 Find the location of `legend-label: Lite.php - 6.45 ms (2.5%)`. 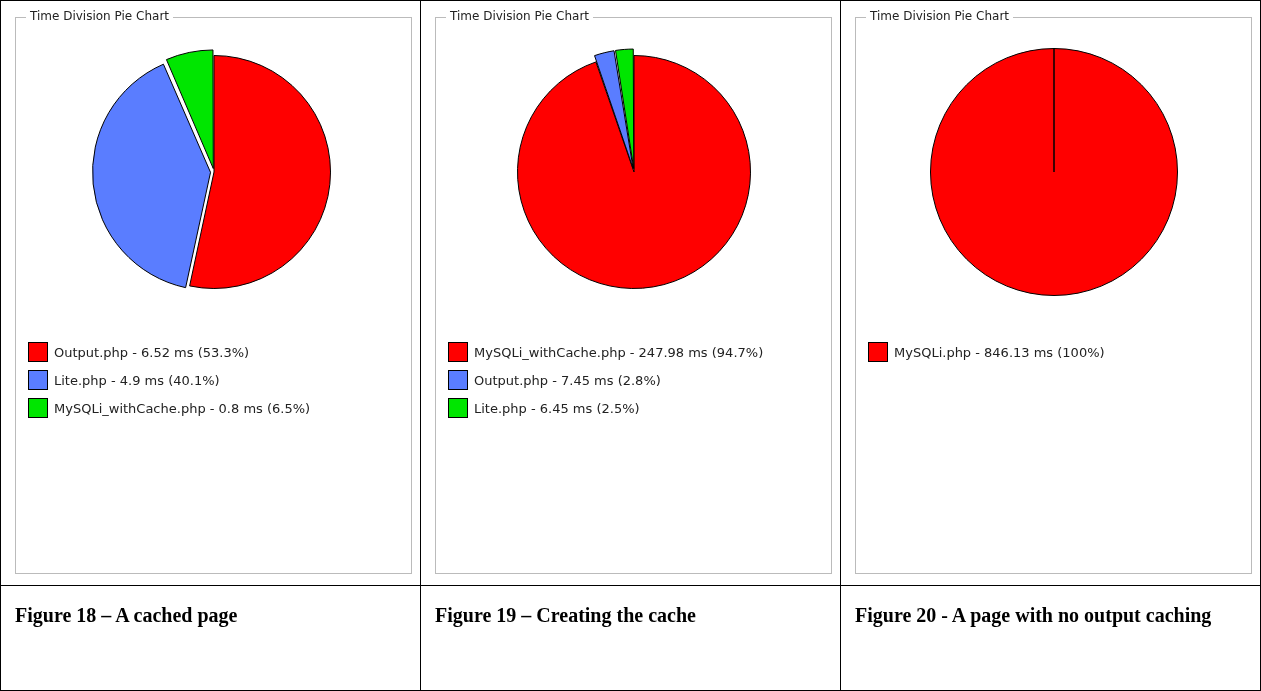

legend-label: Lite.php - 6.45 ms (2.5%) is located at coordinates (557, 408).